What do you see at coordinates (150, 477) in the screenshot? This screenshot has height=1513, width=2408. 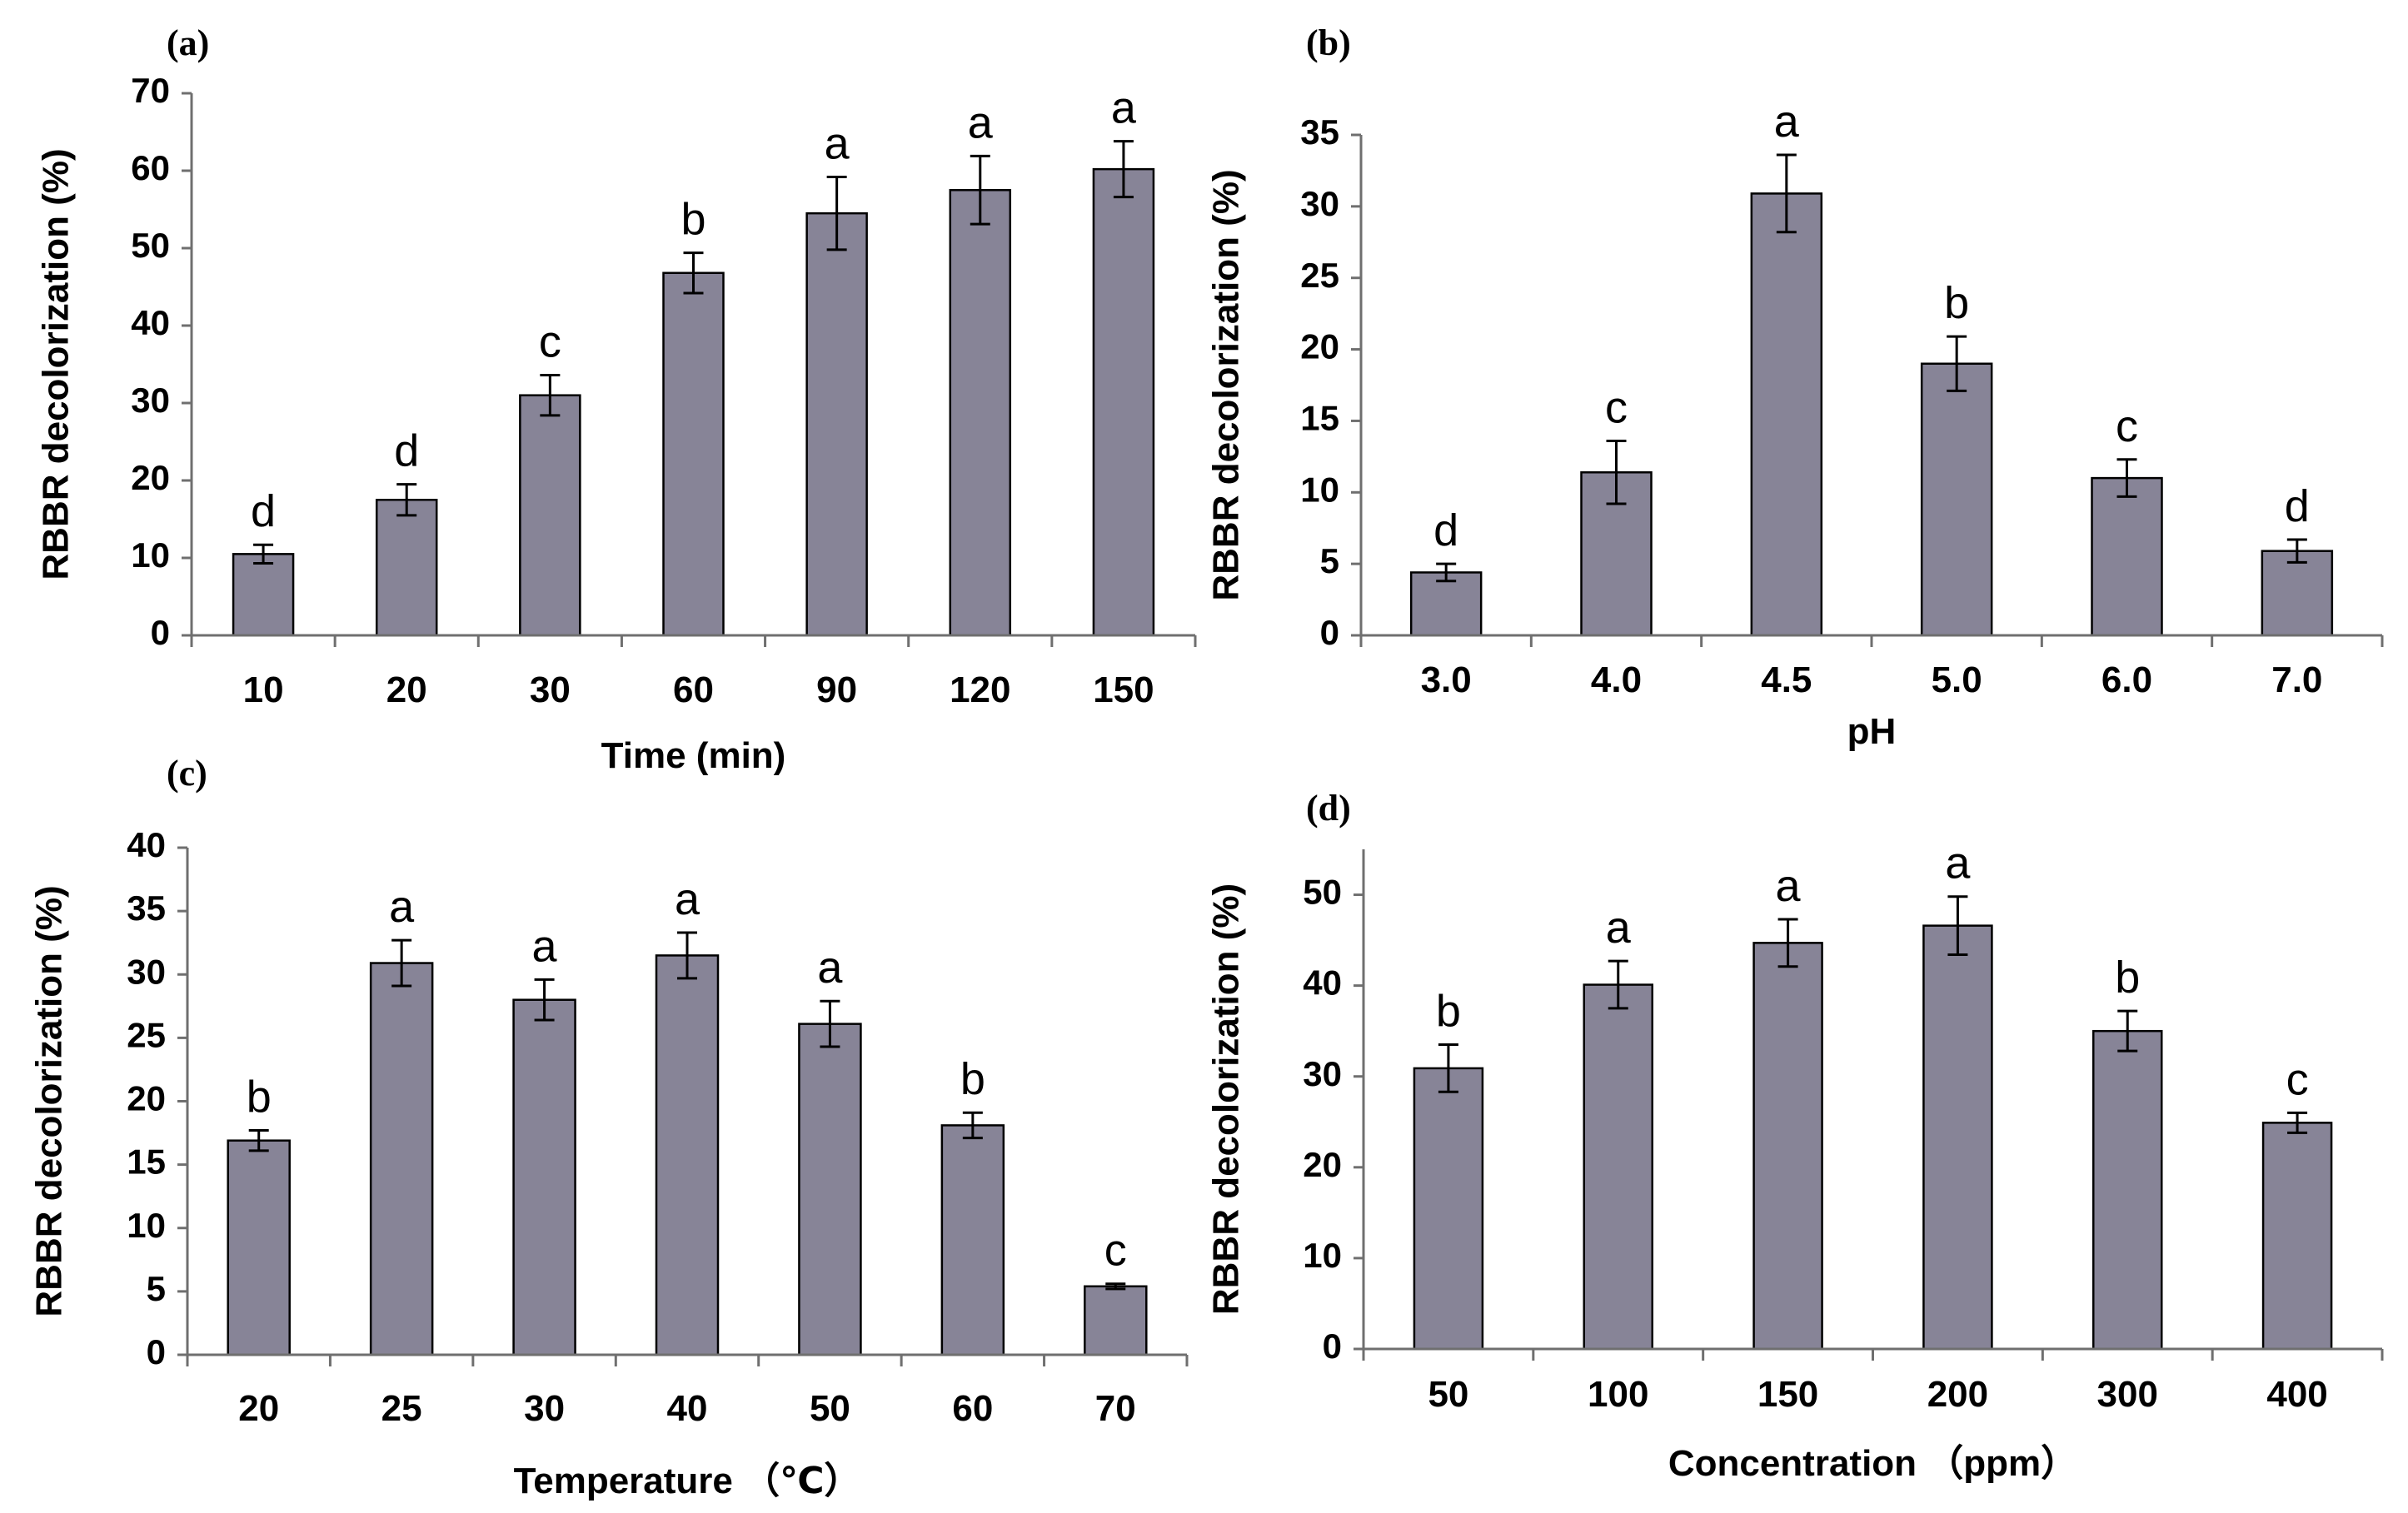 I see `y-tick-label-a-20: 20` at bounding box center [150, 477].